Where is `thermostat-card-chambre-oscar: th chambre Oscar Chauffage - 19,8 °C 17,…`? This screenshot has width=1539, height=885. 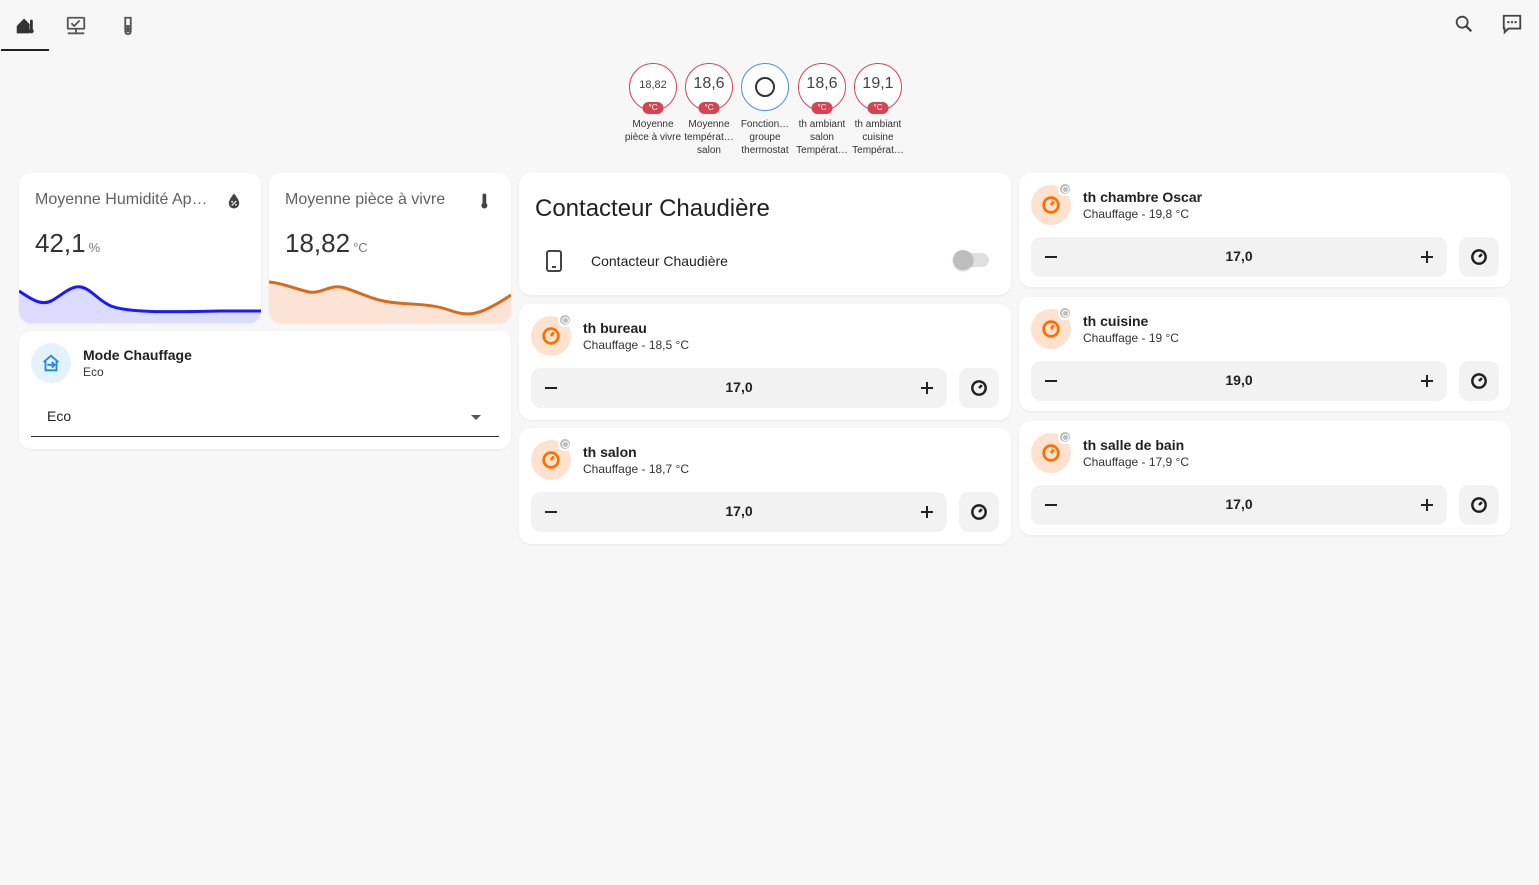 thermostat-card-chambre-oscar: th chambre Oscar Chauffage - 19,8 °C 17,… is located at coordinates (1265, 230).